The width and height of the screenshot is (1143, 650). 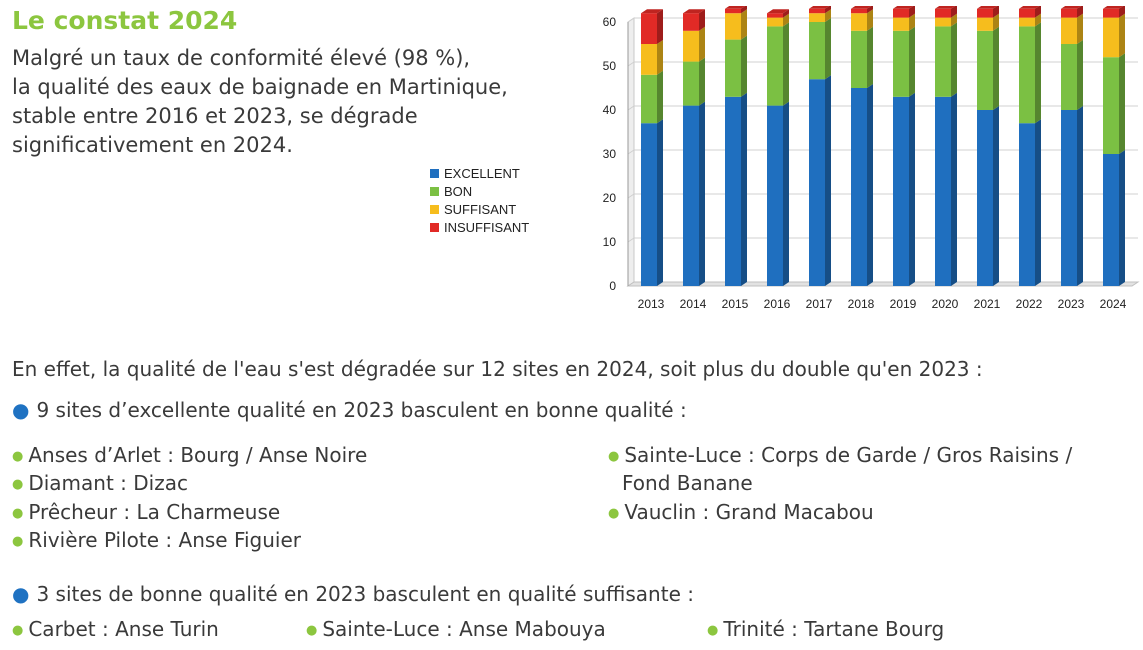 What do you see at coordinates (903, 304) in the screenshot?
I see `x-tick-label: 2019` at bounding box center [903, 304].